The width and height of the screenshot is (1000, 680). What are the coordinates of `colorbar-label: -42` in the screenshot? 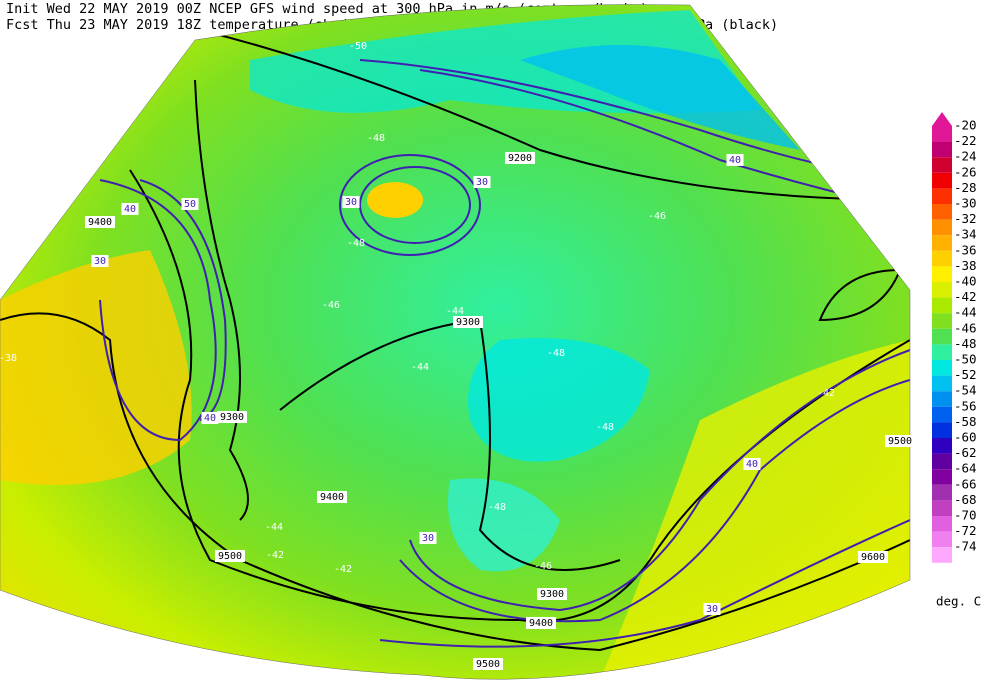 It's located at (965, 296).